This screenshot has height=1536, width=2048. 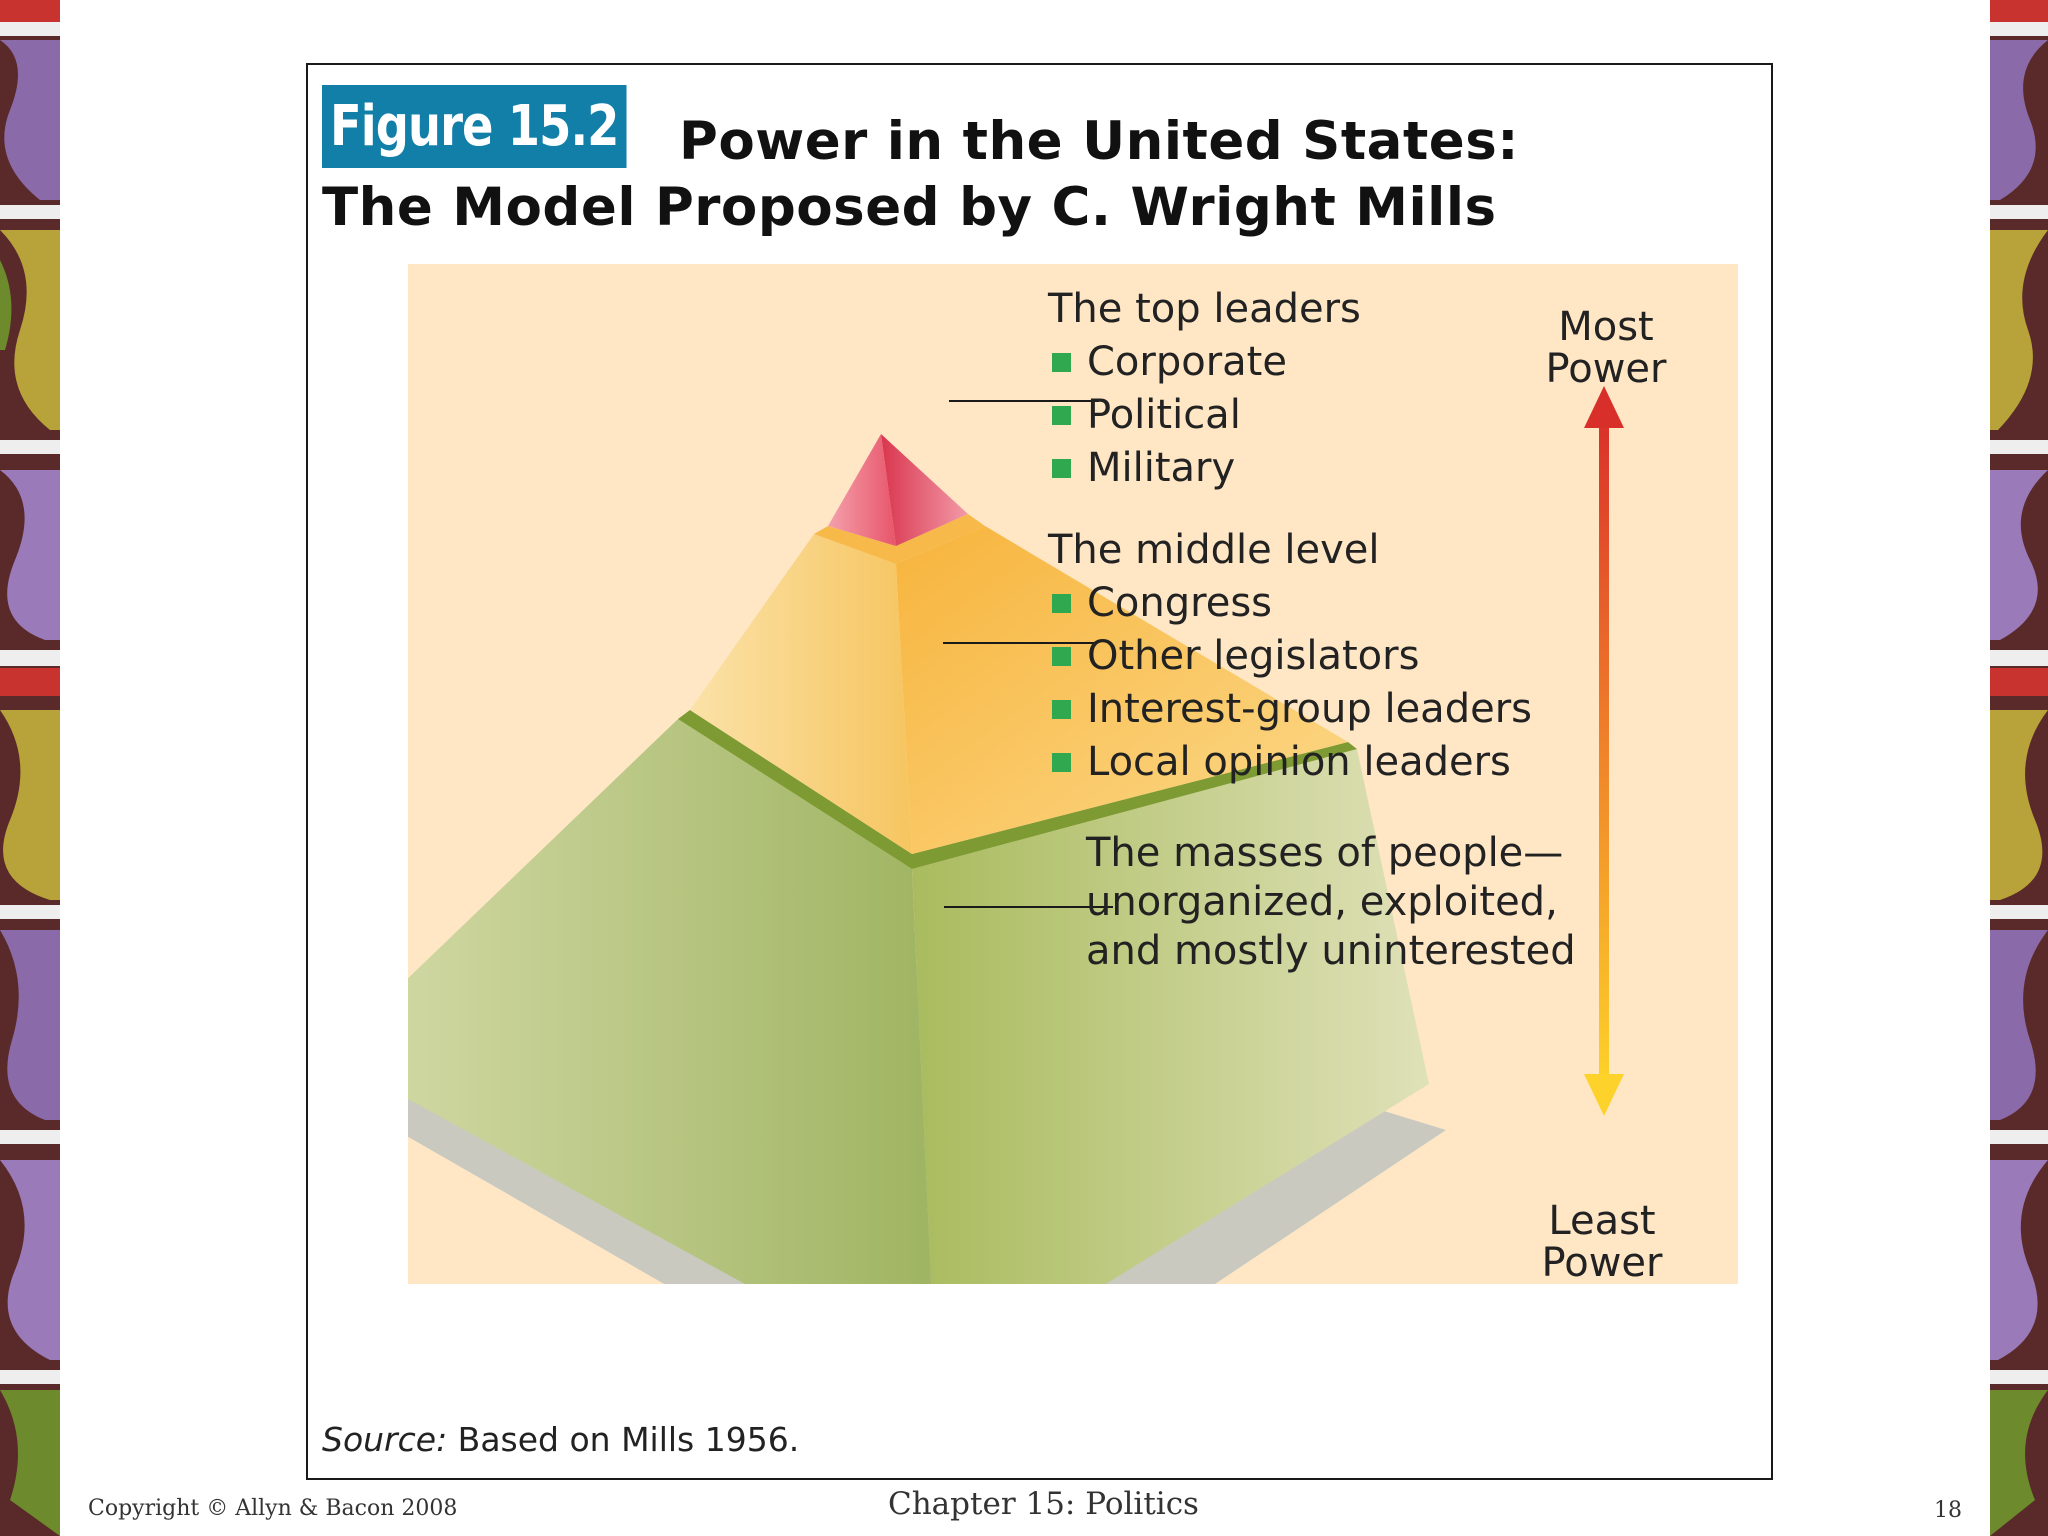 I want to click on level-top-heading: The top leaders, so click(x=1204, y=309).